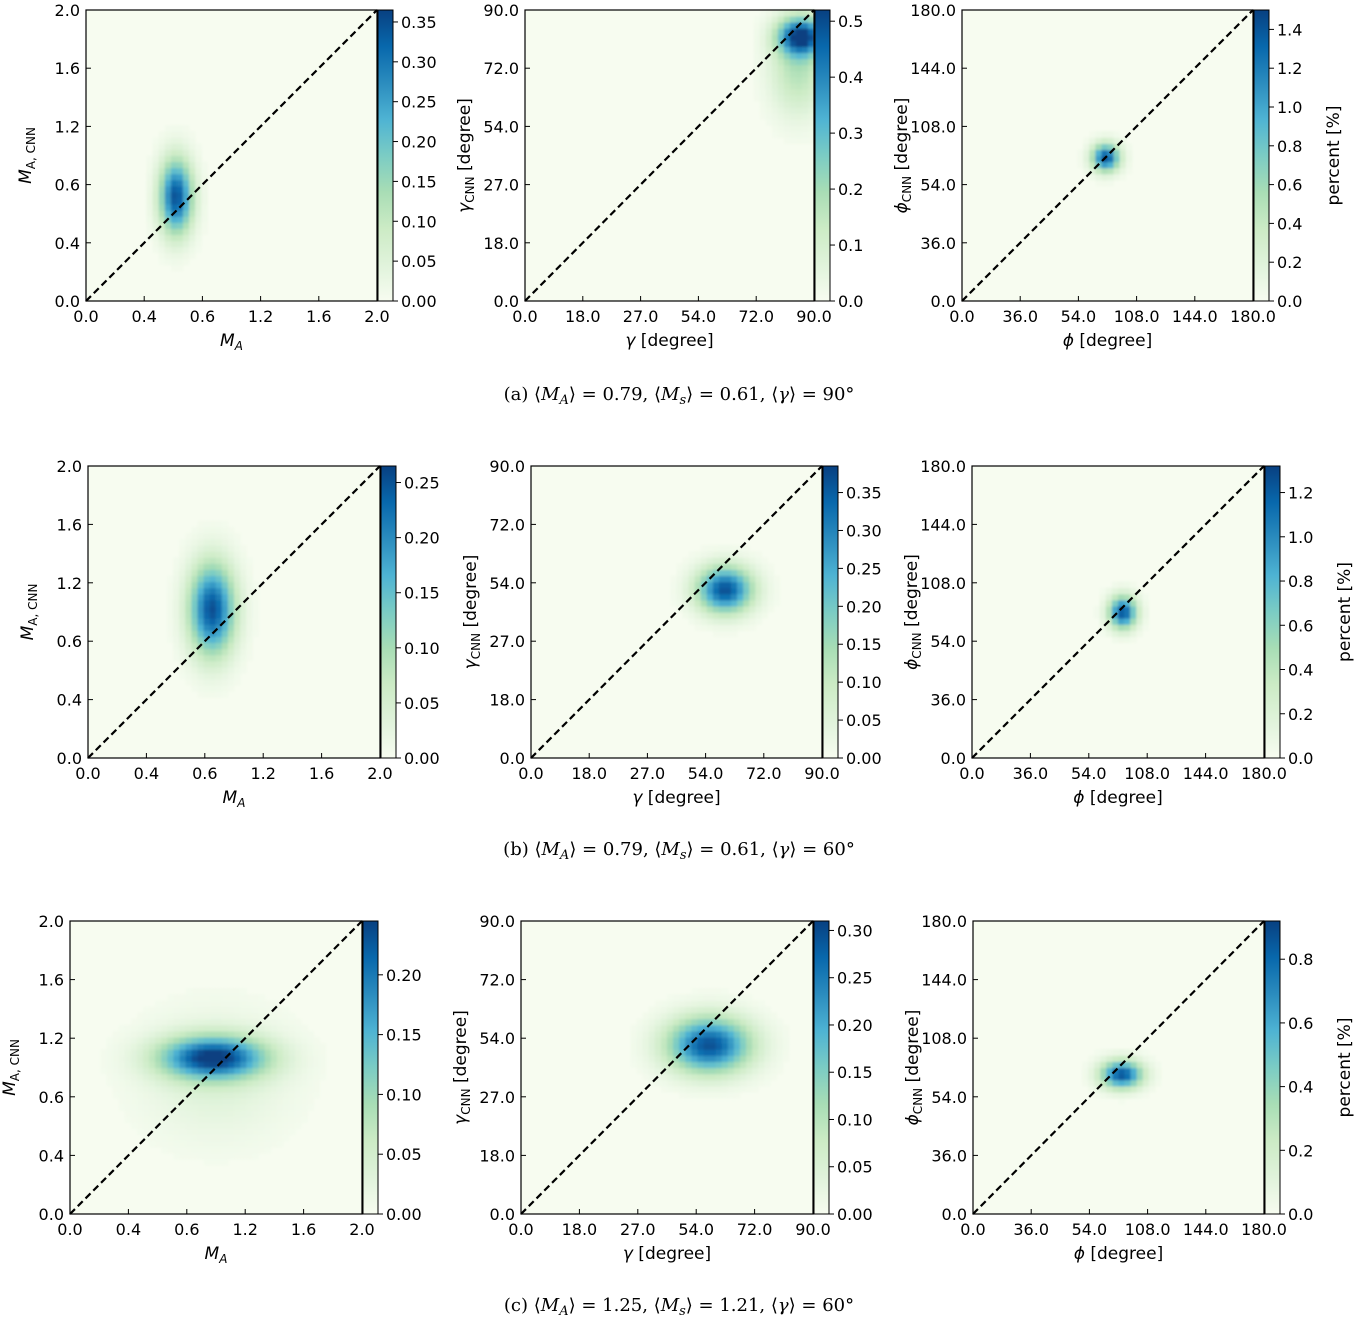  Describe the element at coordinates (1020, 316) in the screenshot. I see `x-tick-label: 36.0` at that location.